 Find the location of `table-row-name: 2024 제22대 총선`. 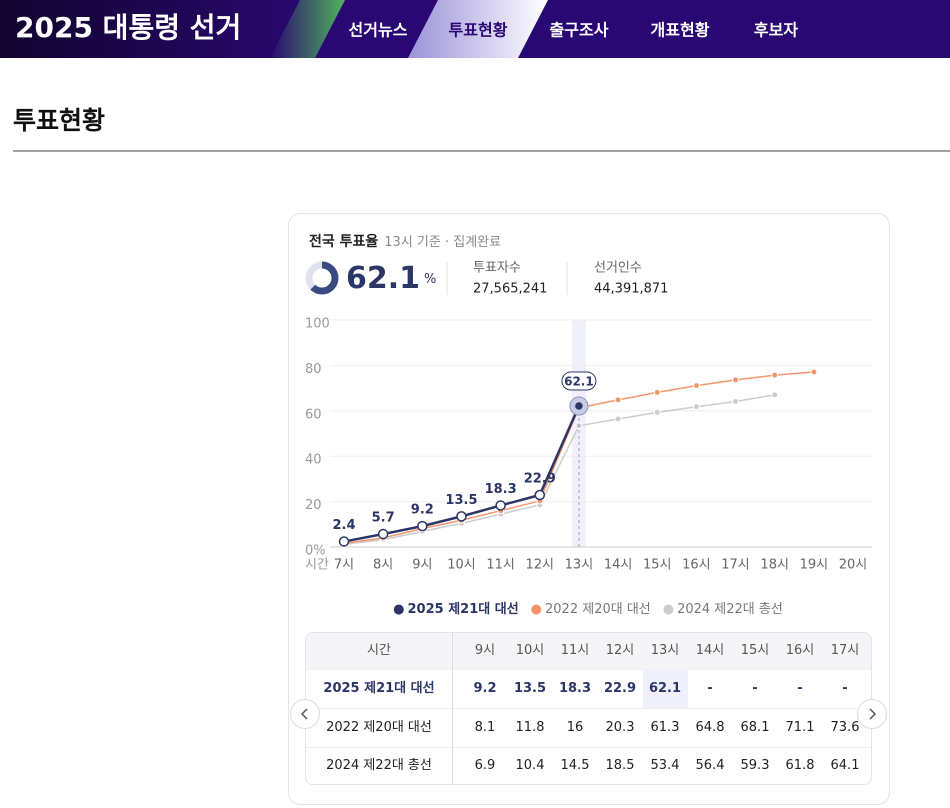

table-row-name: 2024 제22대 총선 is located at coordinates (379, 765).